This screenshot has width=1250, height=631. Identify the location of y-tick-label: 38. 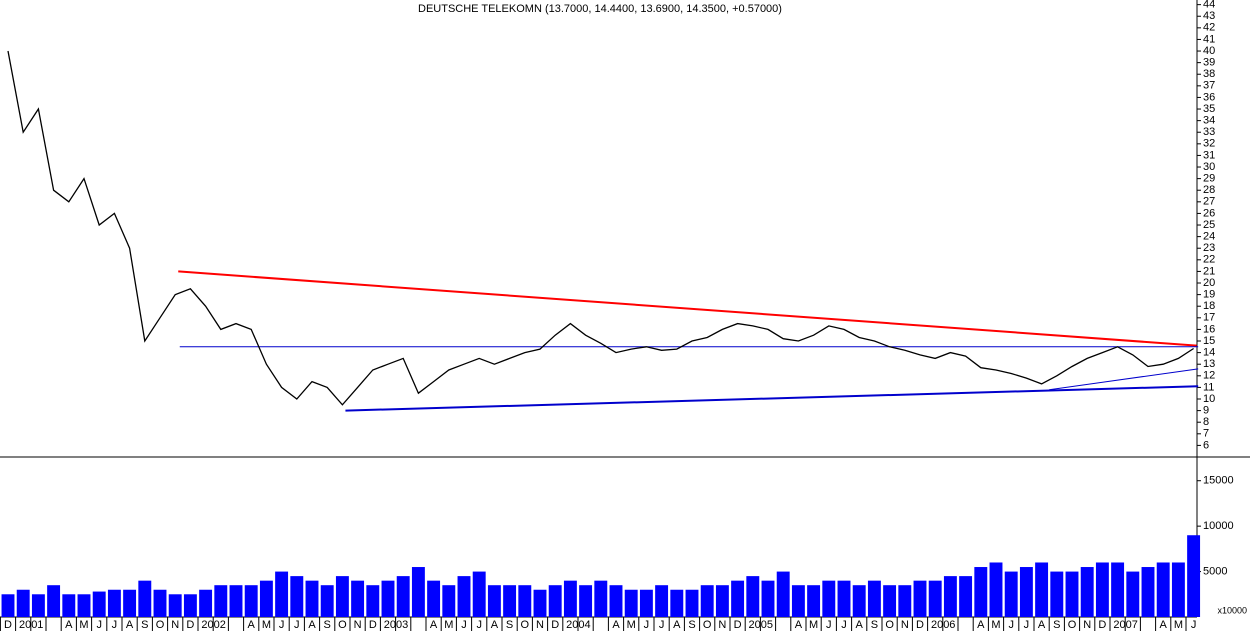
(1209, 74).